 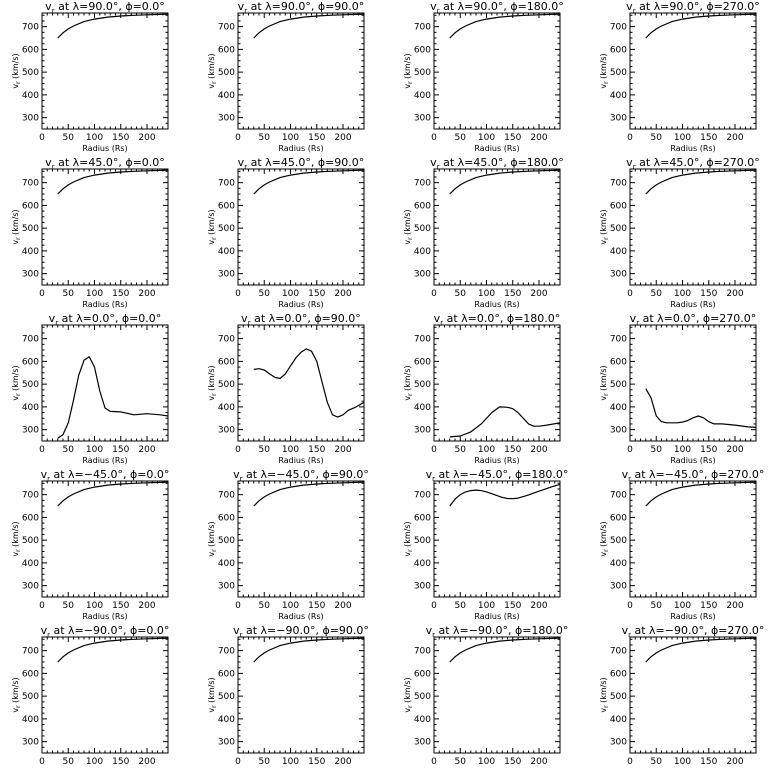 What do you see at coordinates (105, 163) in the screenshot?
I see `panel-title: vr at λ=45.0°, ϕ=0.0°` at bounding box center [105, 163].